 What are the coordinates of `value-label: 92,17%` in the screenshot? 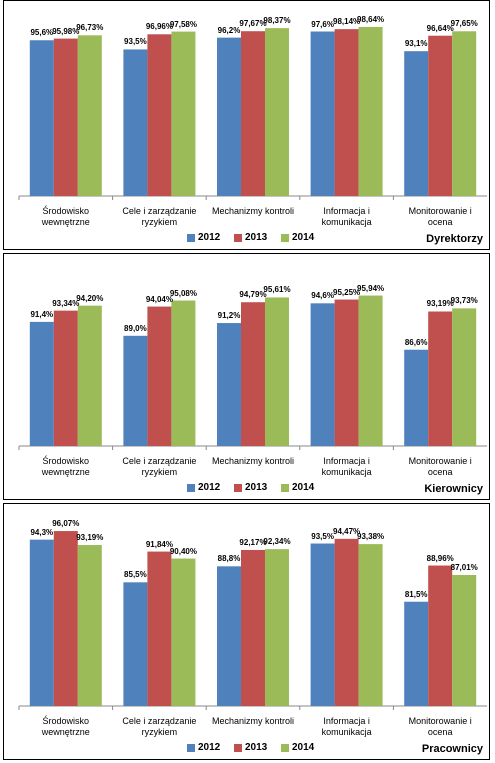 It's located at (253, 542).